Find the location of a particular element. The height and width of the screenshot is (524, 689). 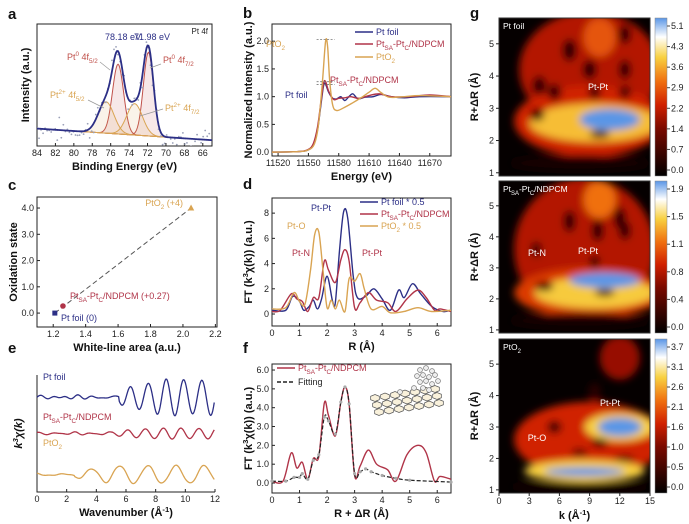

point-label: PtO2 (+4) is located at coordinates (164, 204).